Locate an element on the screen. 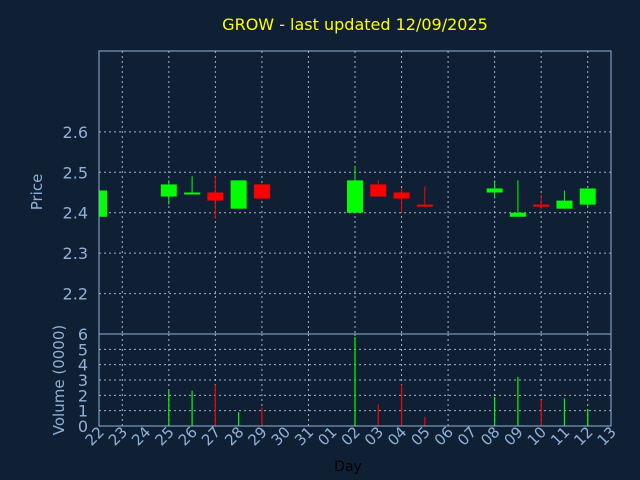 This screenshot has width=640, height=480. price-axis-label: Price is located at coordinates (37, 192).